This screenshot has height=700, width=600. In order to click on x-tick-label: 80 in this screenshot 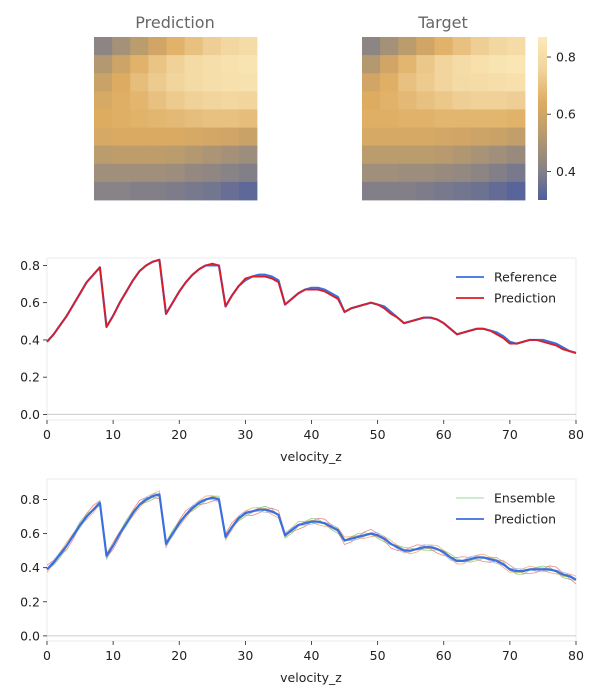, I will do `click(576, 434)`.